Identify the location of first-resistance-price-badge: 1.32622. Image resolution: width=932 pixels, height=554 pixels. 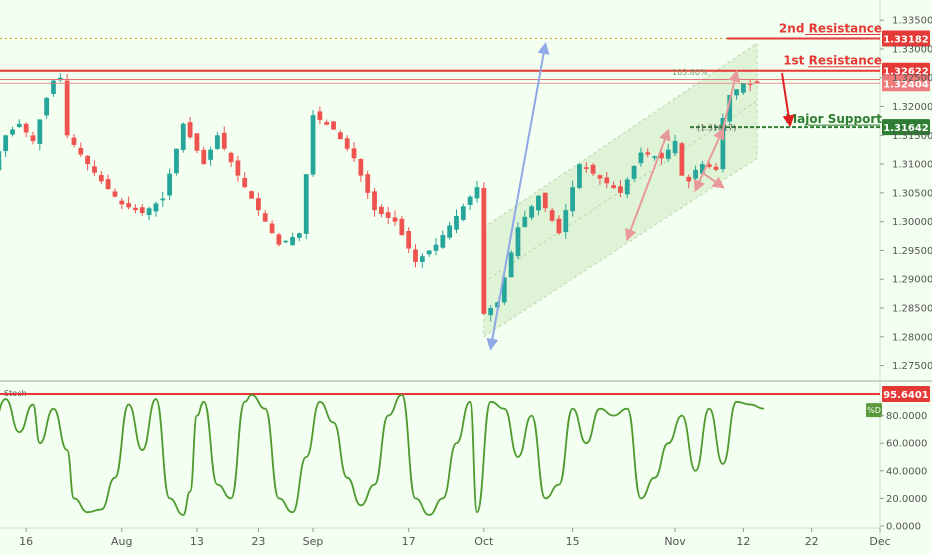
(906, 72).